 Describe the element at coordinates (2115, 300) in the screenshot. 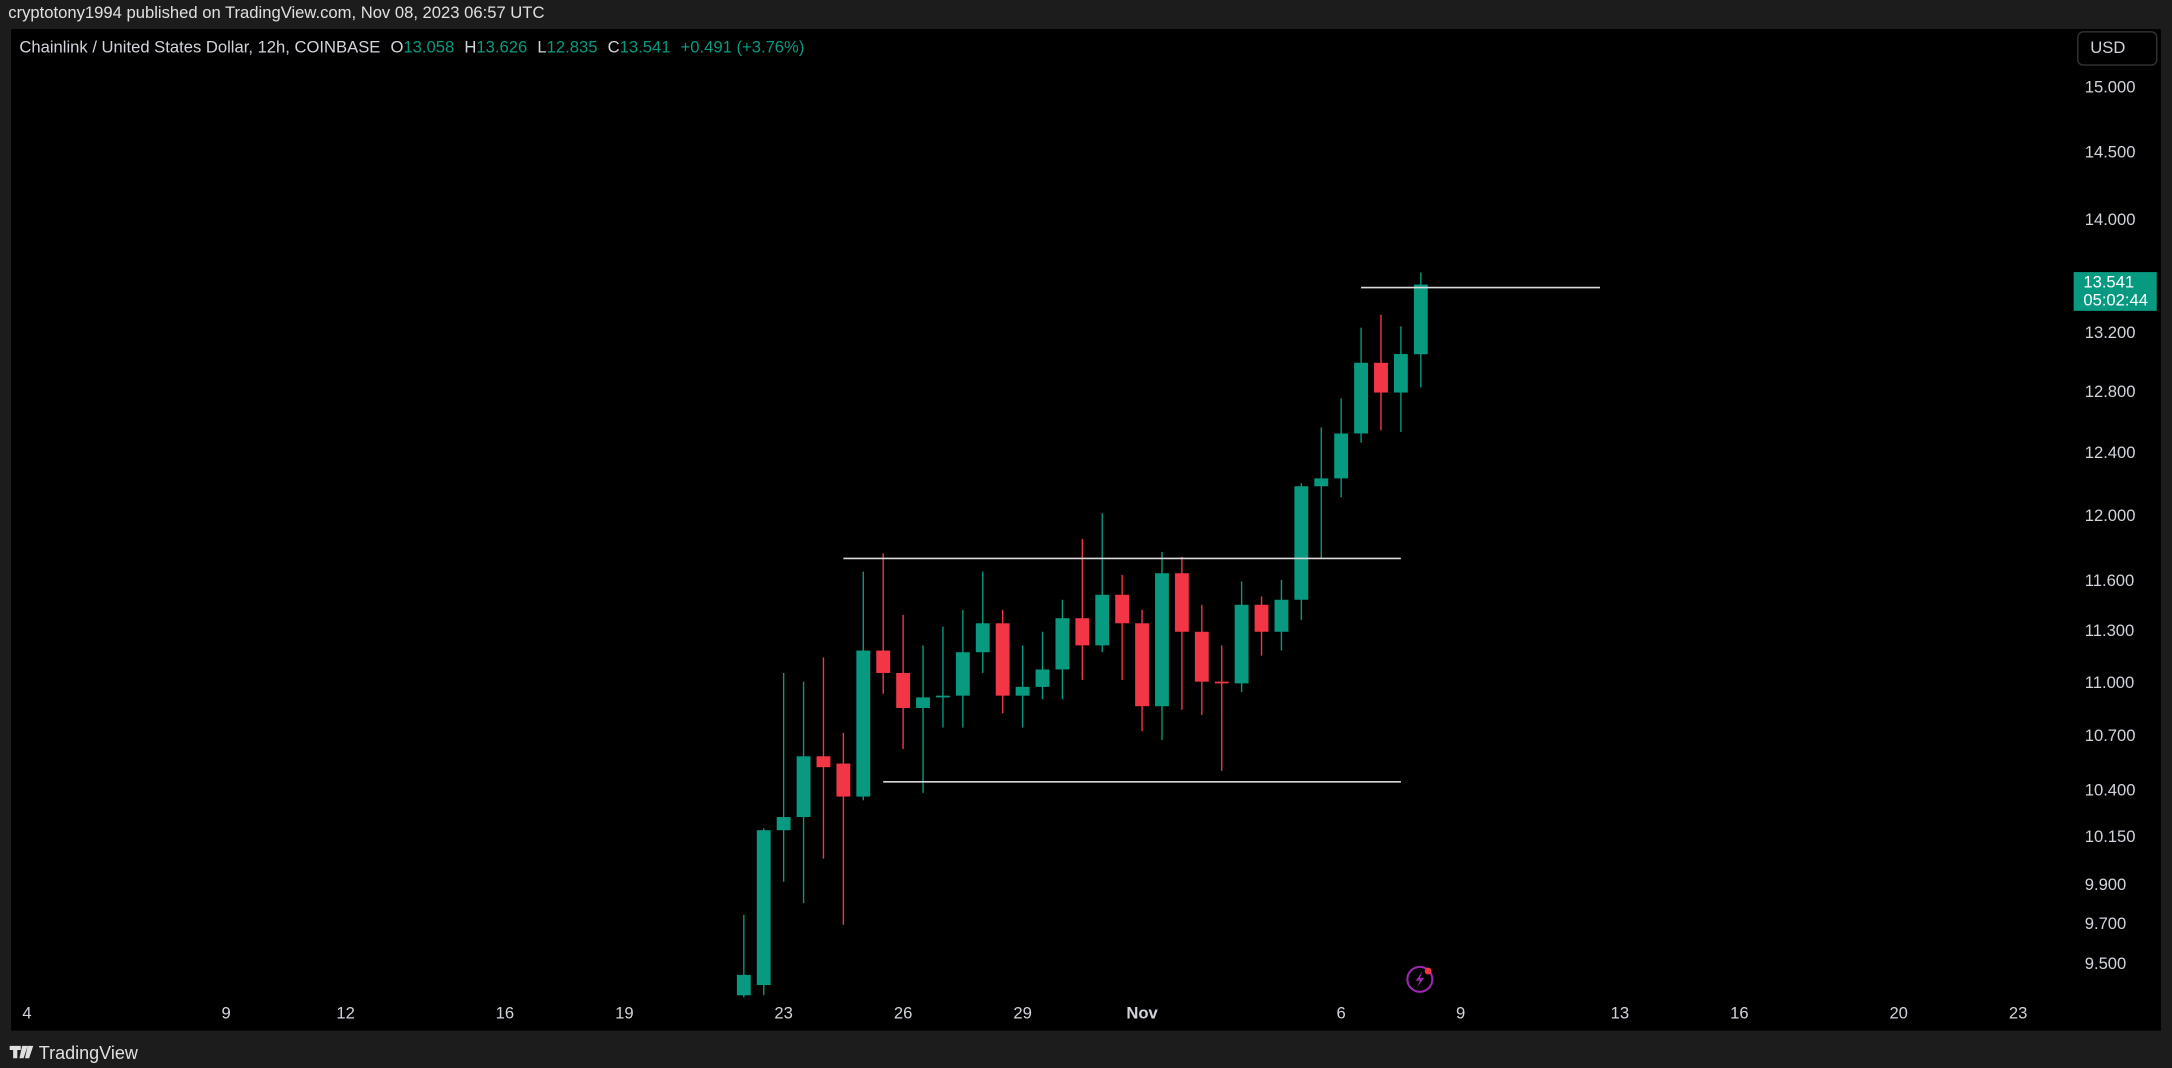

I see `countdown: 05:02:44` at that location.